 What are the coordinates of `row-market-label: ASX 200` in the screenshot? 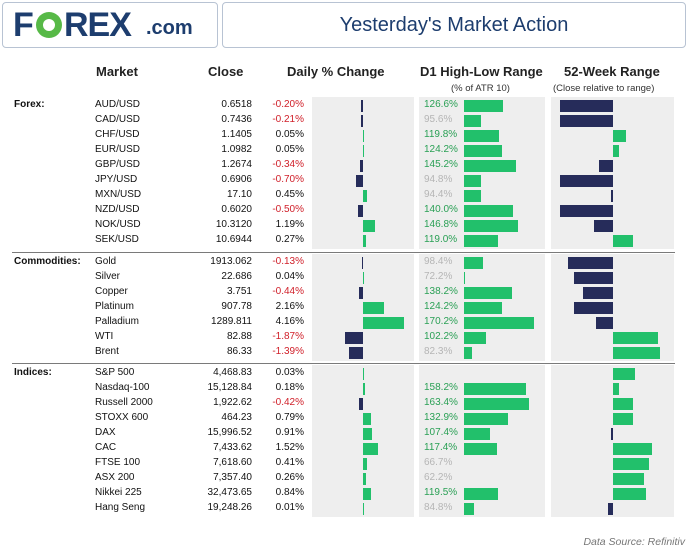 It's located at (115, 477).